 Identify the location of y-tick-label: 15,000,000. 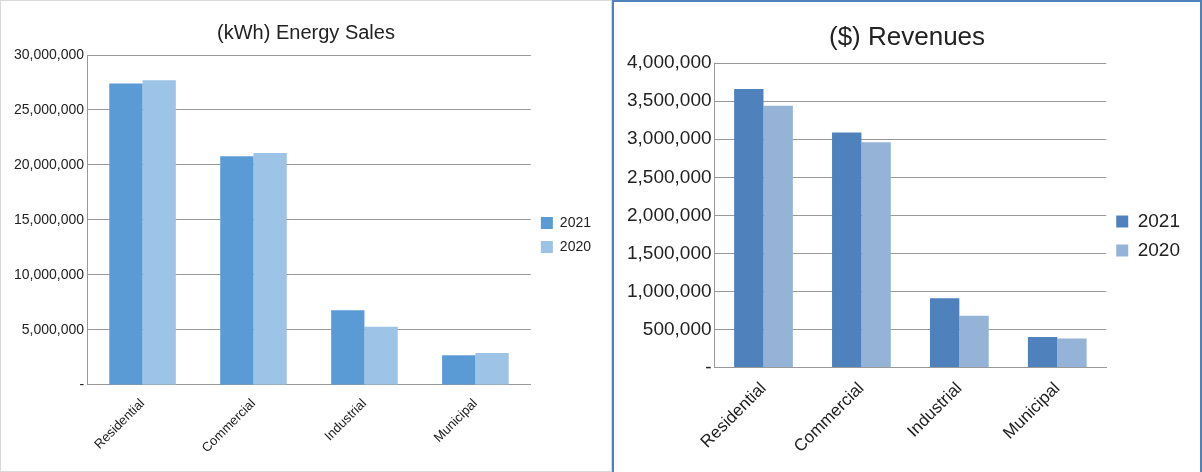
(49, 218).